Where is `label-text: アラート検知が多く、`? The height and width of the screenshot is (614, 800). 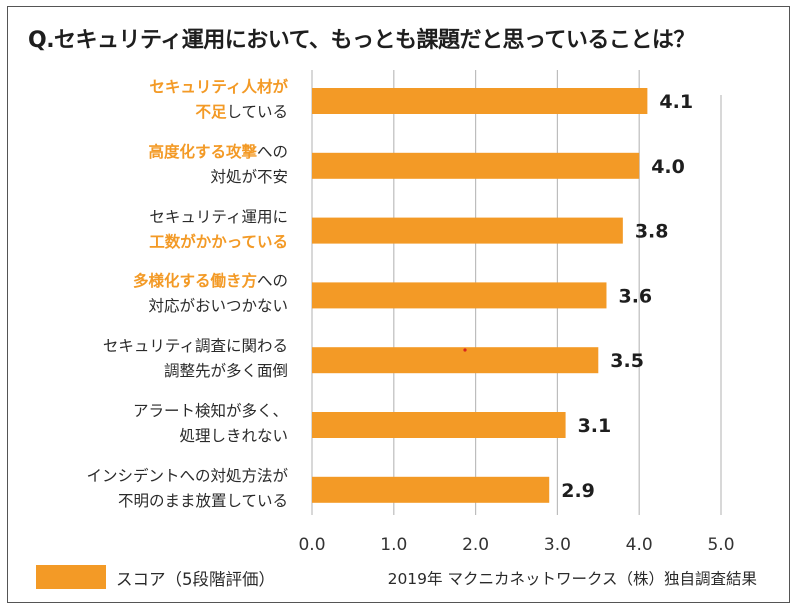 label-text: アラート検知が多く、 is located at coordinates (210, 411).